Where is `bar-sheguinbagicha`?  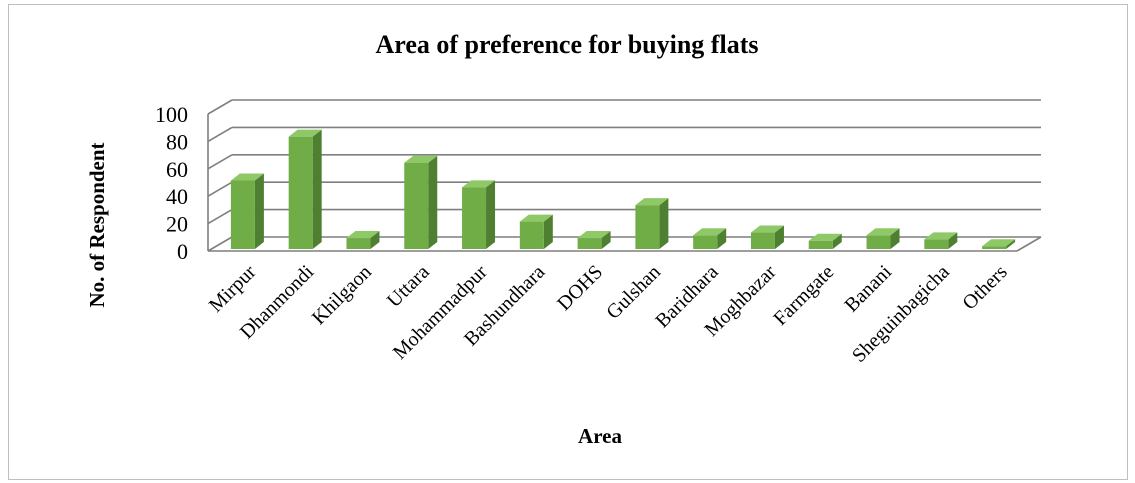 bar-sheguinbagicha is located at coordinates (941, 240).